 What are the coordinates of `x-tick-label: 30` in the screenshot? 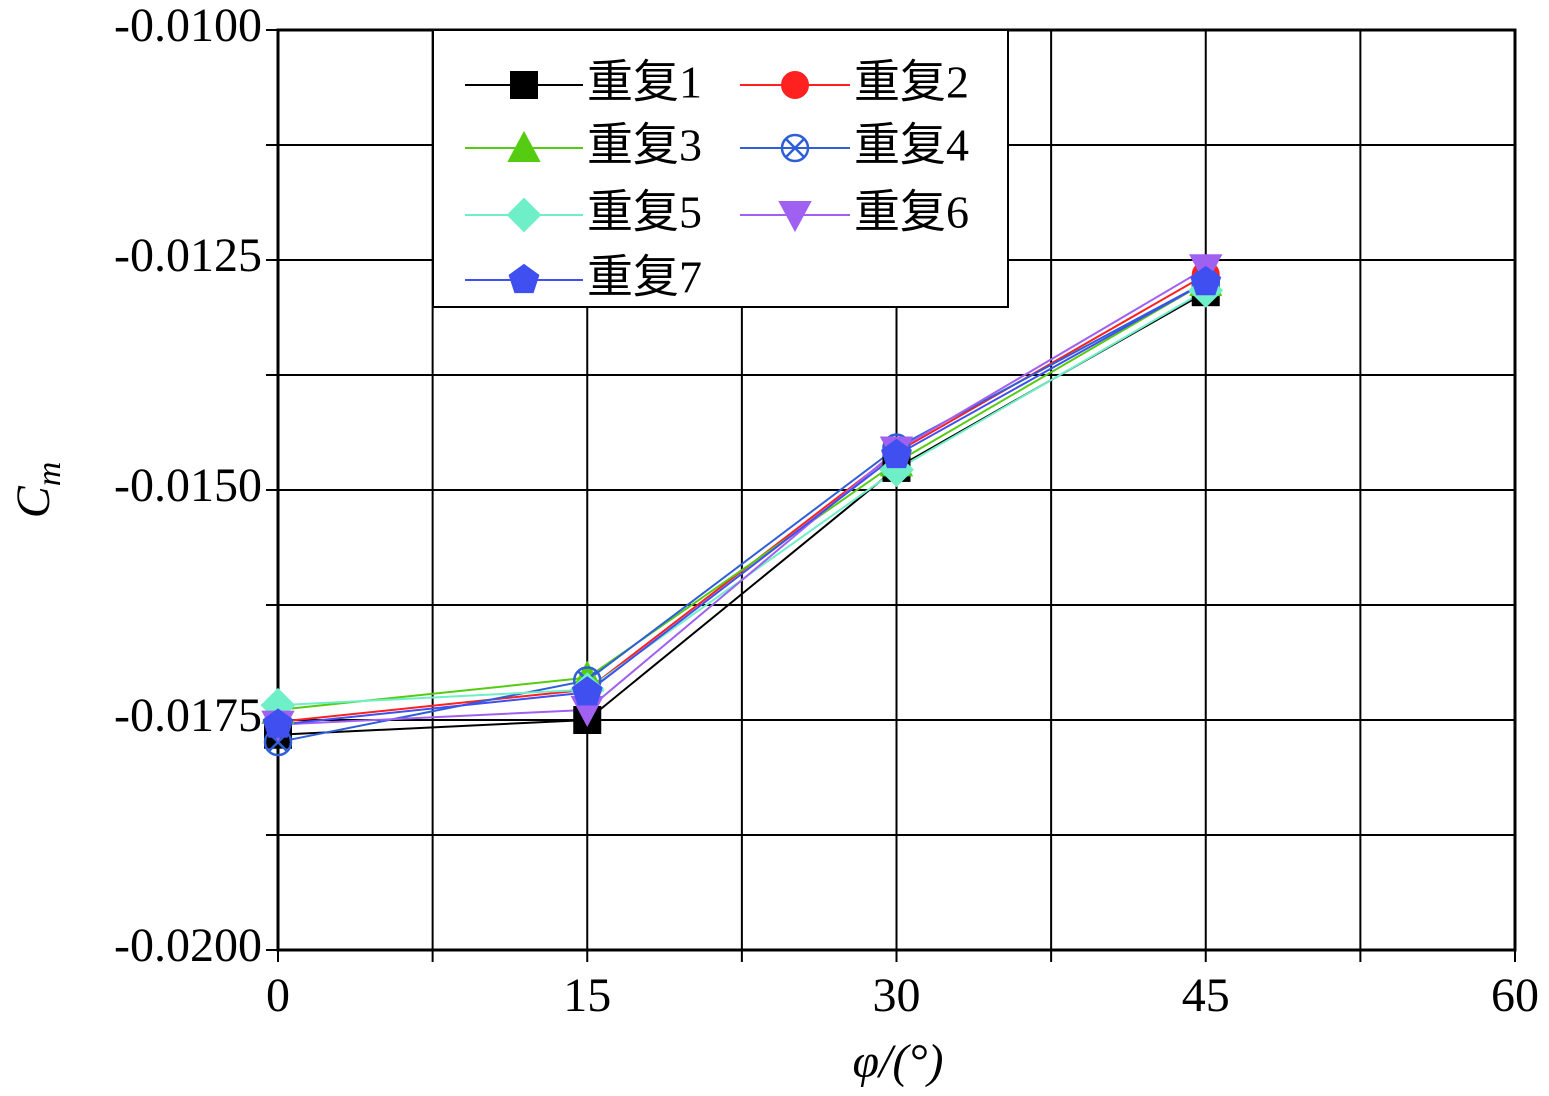 It's located at (897, 995).